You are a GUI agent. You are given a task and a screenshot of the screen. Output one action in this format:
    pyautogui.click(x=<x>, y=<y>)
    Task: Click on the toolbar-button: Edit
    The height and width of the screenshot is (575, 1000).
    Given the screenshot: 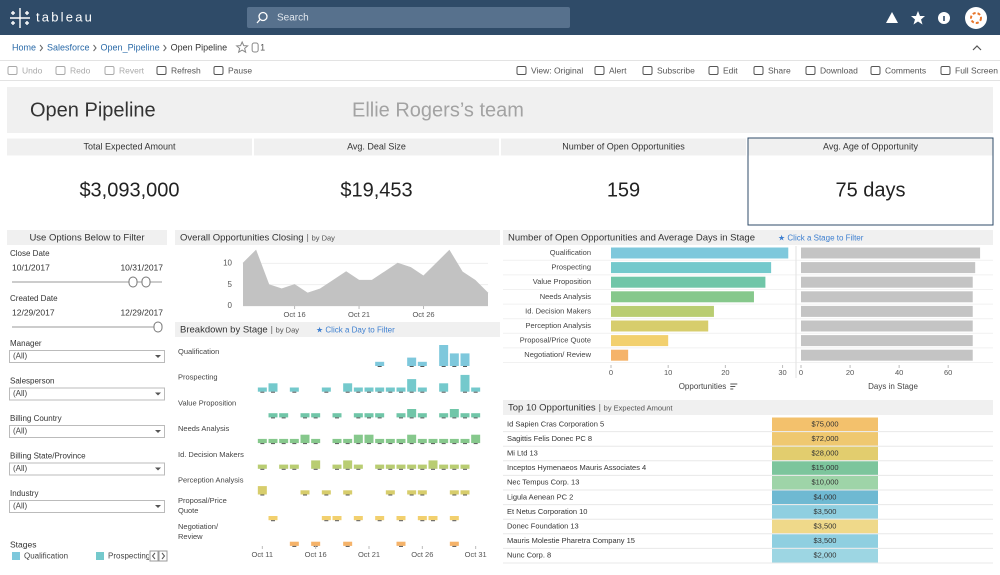 What is the action you would take?
    pyautogui.click(x=730, y=70)
    